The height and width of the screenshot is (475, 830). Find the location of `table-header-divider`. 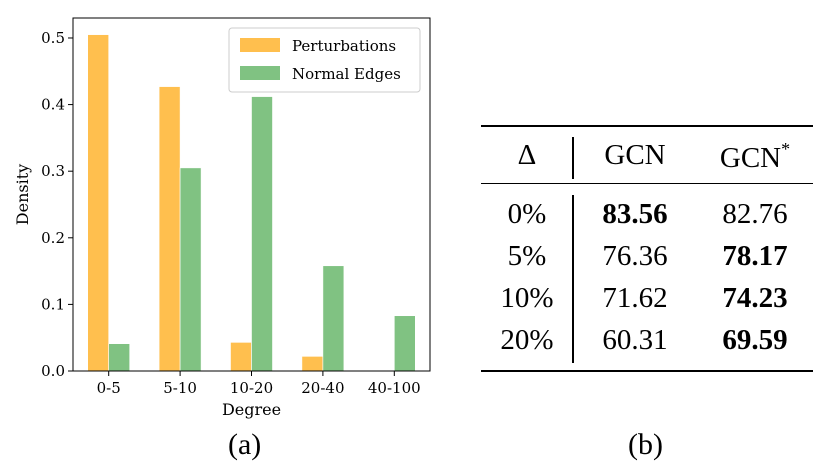

table-header-divider is located at coordinates (573, 158).